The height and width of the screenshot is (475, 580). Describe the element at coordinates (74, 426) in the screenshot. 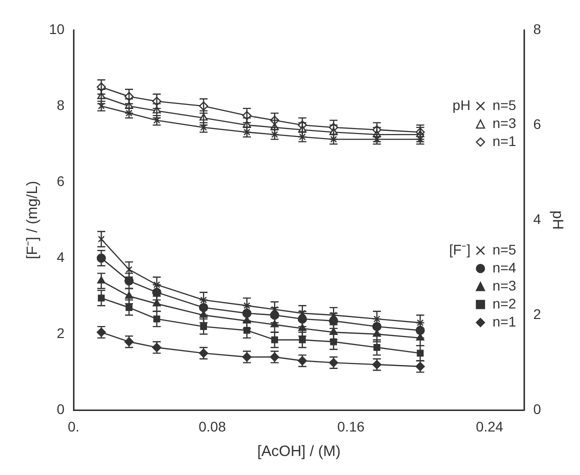

I see `x-tick-label: 0.` at that location.